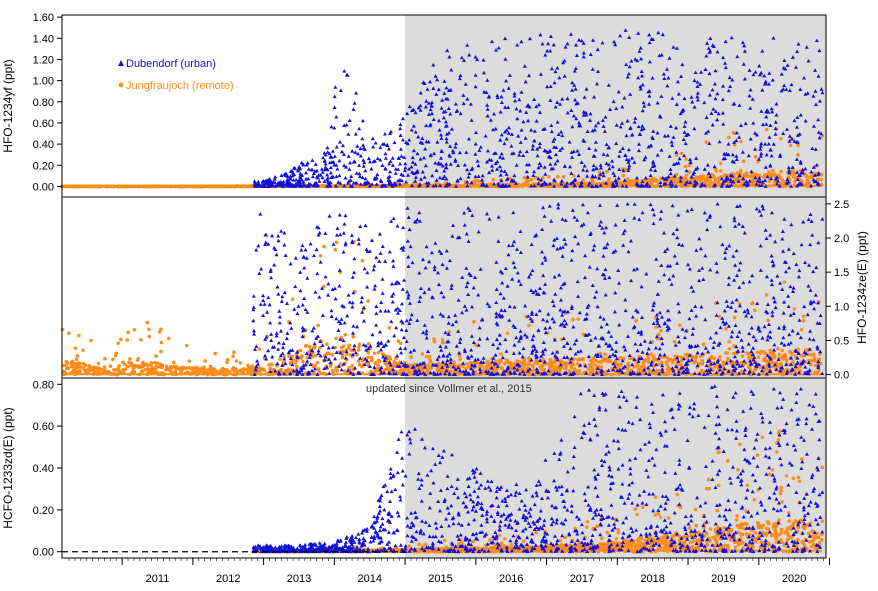 This screenshot has height=591, width=878. What do you see at coordinates (43, 187) in the screenshot?
I see `y-tick-label: 0.00` at bounding box center [43, 187].